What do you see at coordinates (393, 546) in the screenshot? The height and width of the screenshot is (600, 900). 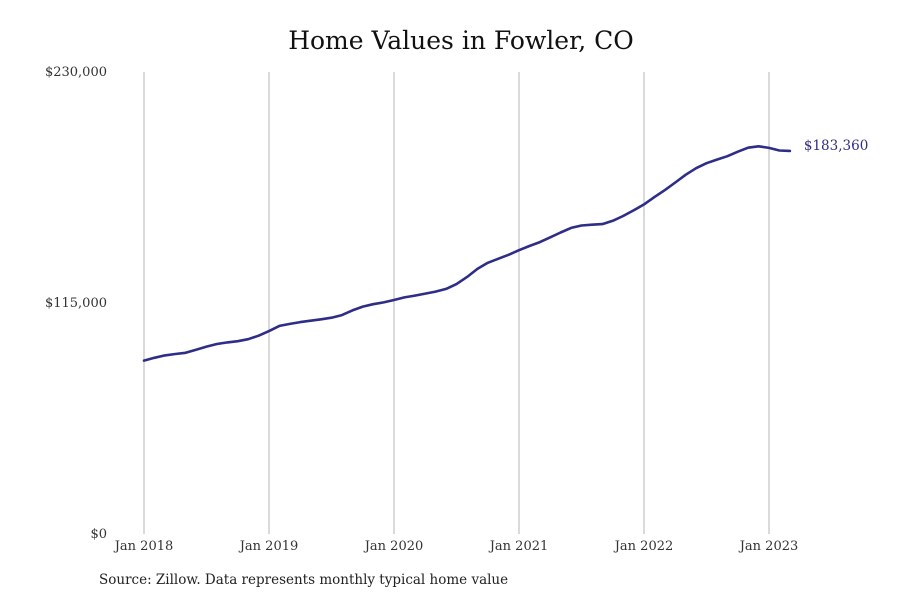 I see `x-tick-label: Jan 2020` at bounding box center [393, 546].